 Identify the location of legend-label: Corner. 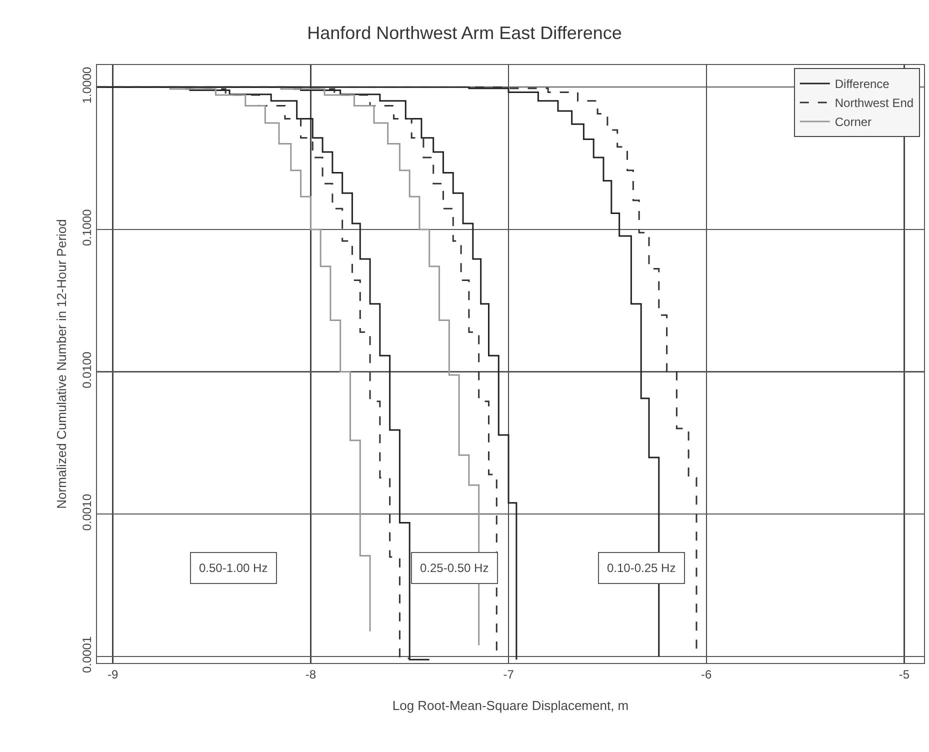
(853, 122).